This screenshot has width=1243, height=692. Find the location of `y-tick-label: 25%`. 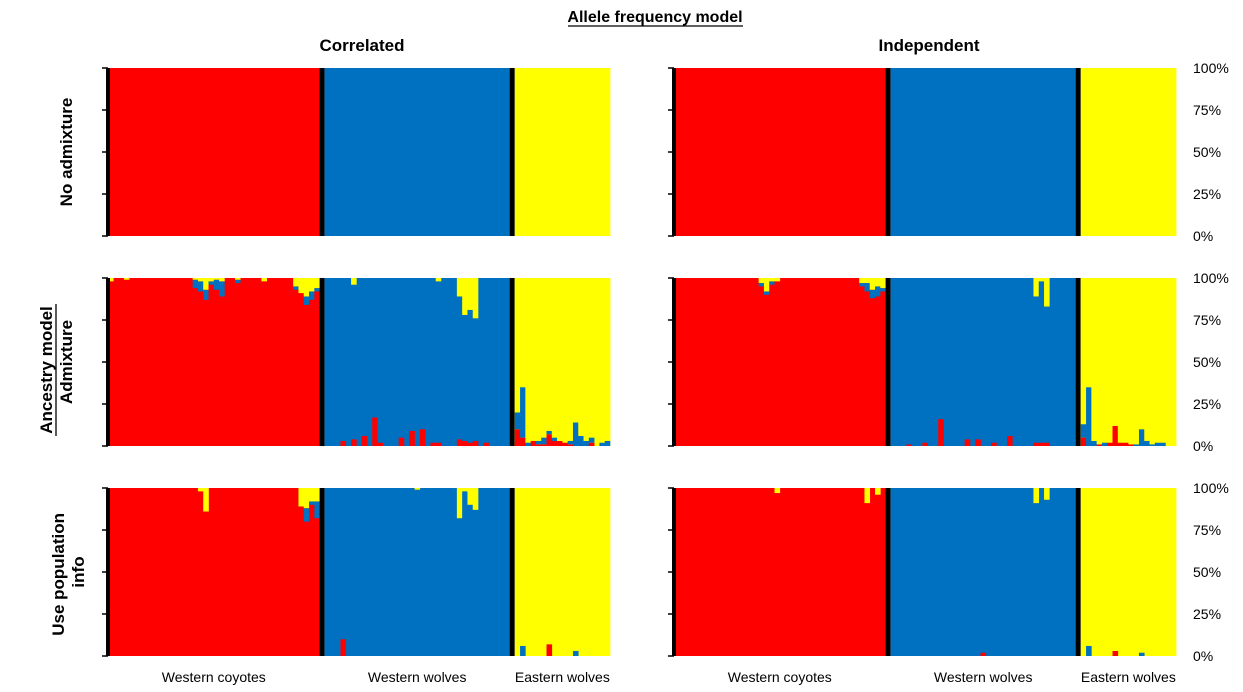

y-tick-label: 25% is located at coordinates (1207, 614).